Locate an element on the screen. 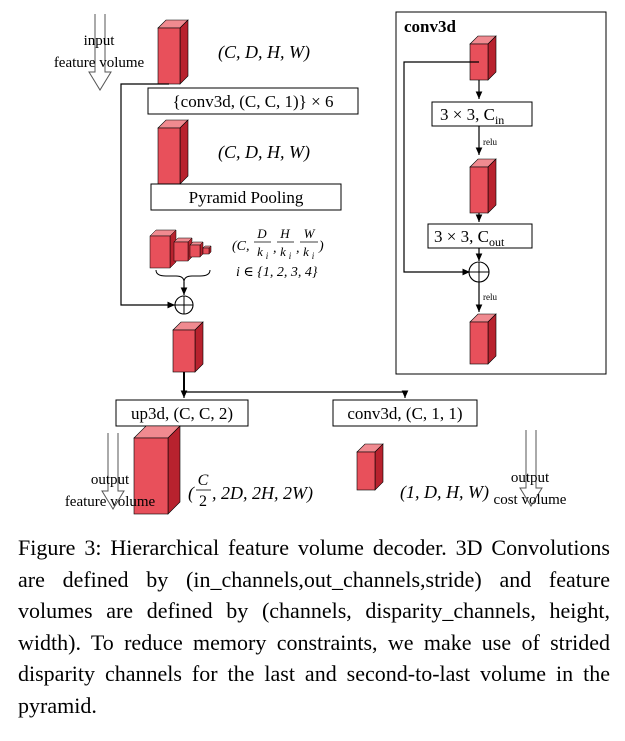 This screenshot has width=625, height=741. dims-mid: (C, D, H, W) is located at coordinates (264, 152).